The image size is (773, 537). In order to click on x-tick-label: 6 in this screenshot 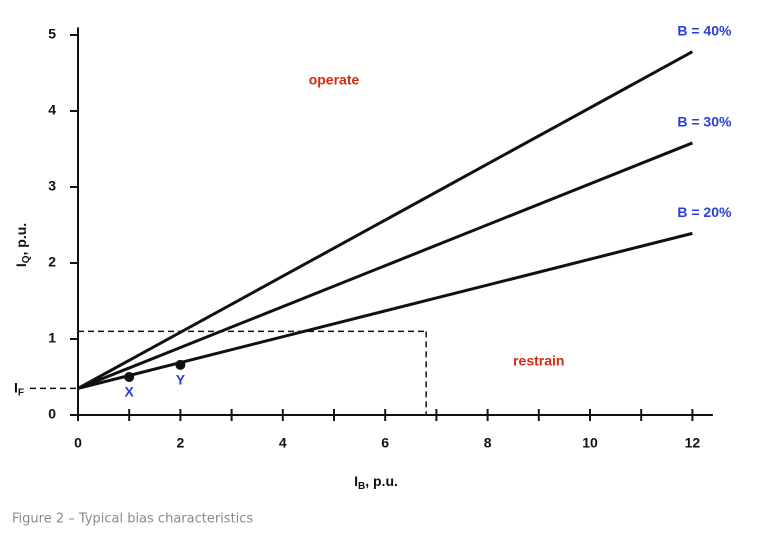, I will do `click(385, 443)`.